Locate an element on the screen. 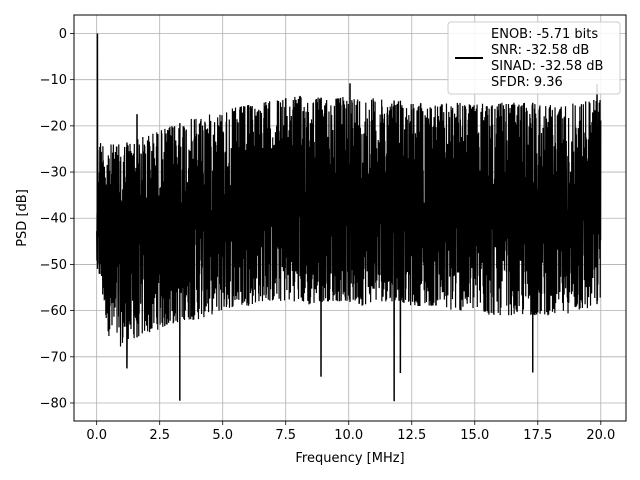 The height and width of the screenshot is (480, 640). legend-box is located at coordinates (534, 58).